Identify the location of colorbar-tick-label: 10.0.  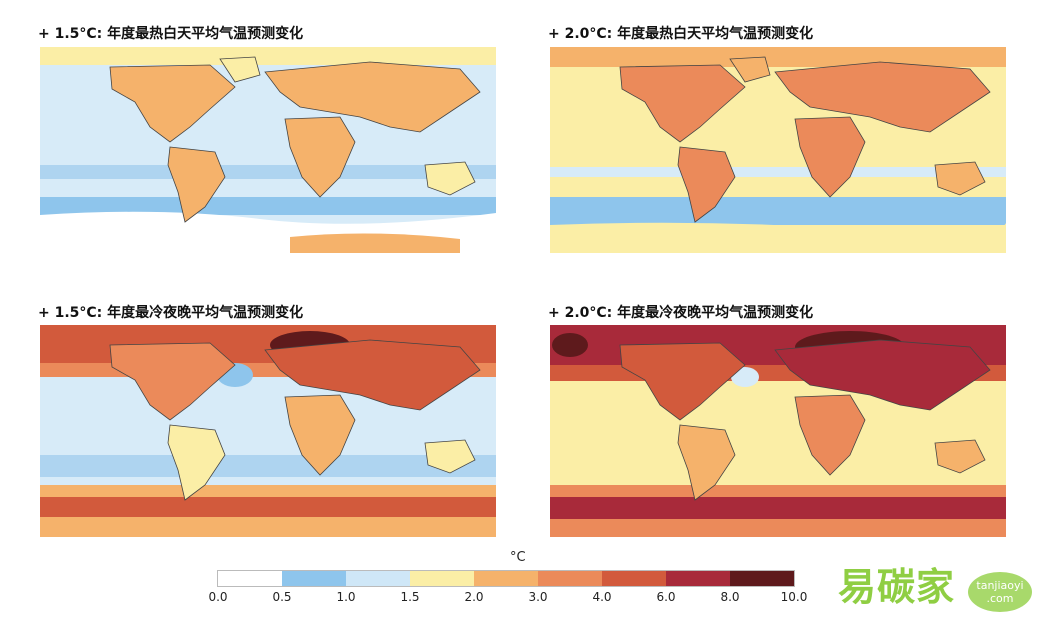
(794, 597).